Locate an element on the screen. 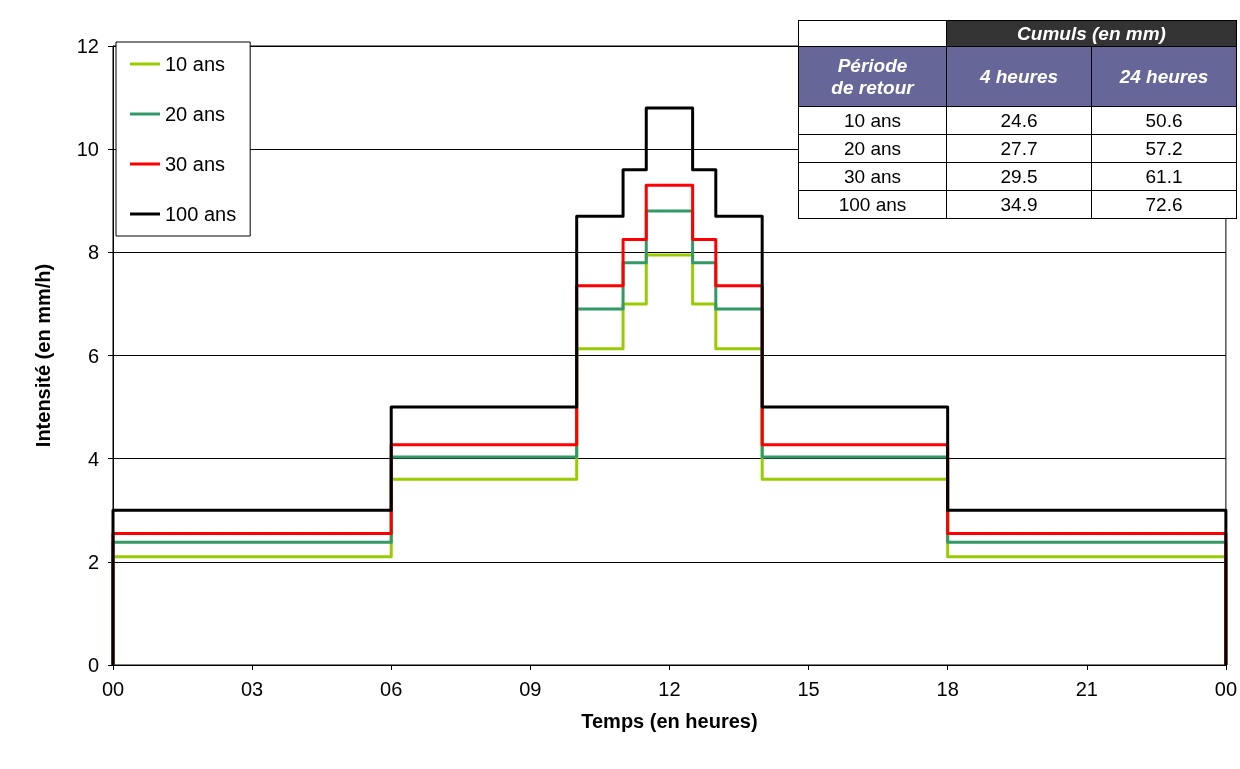 This screenshot has height=769, width=1240. annotation: 34.9 is located at coordinates (1019, 204).